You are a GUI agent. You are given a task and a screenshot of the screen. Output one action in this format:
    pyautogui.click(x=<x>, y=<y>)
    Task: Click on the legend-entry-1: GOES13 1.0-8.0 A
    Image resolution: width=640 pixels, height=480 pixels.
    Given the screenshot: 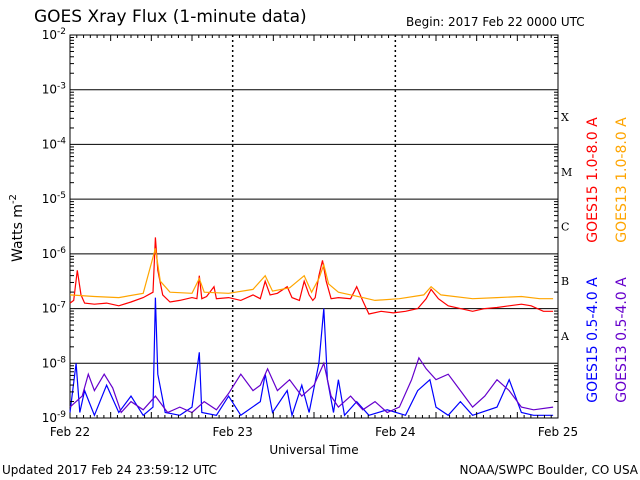 What is the action you would take?
    pyautogui.click(x=622, y=180)
    